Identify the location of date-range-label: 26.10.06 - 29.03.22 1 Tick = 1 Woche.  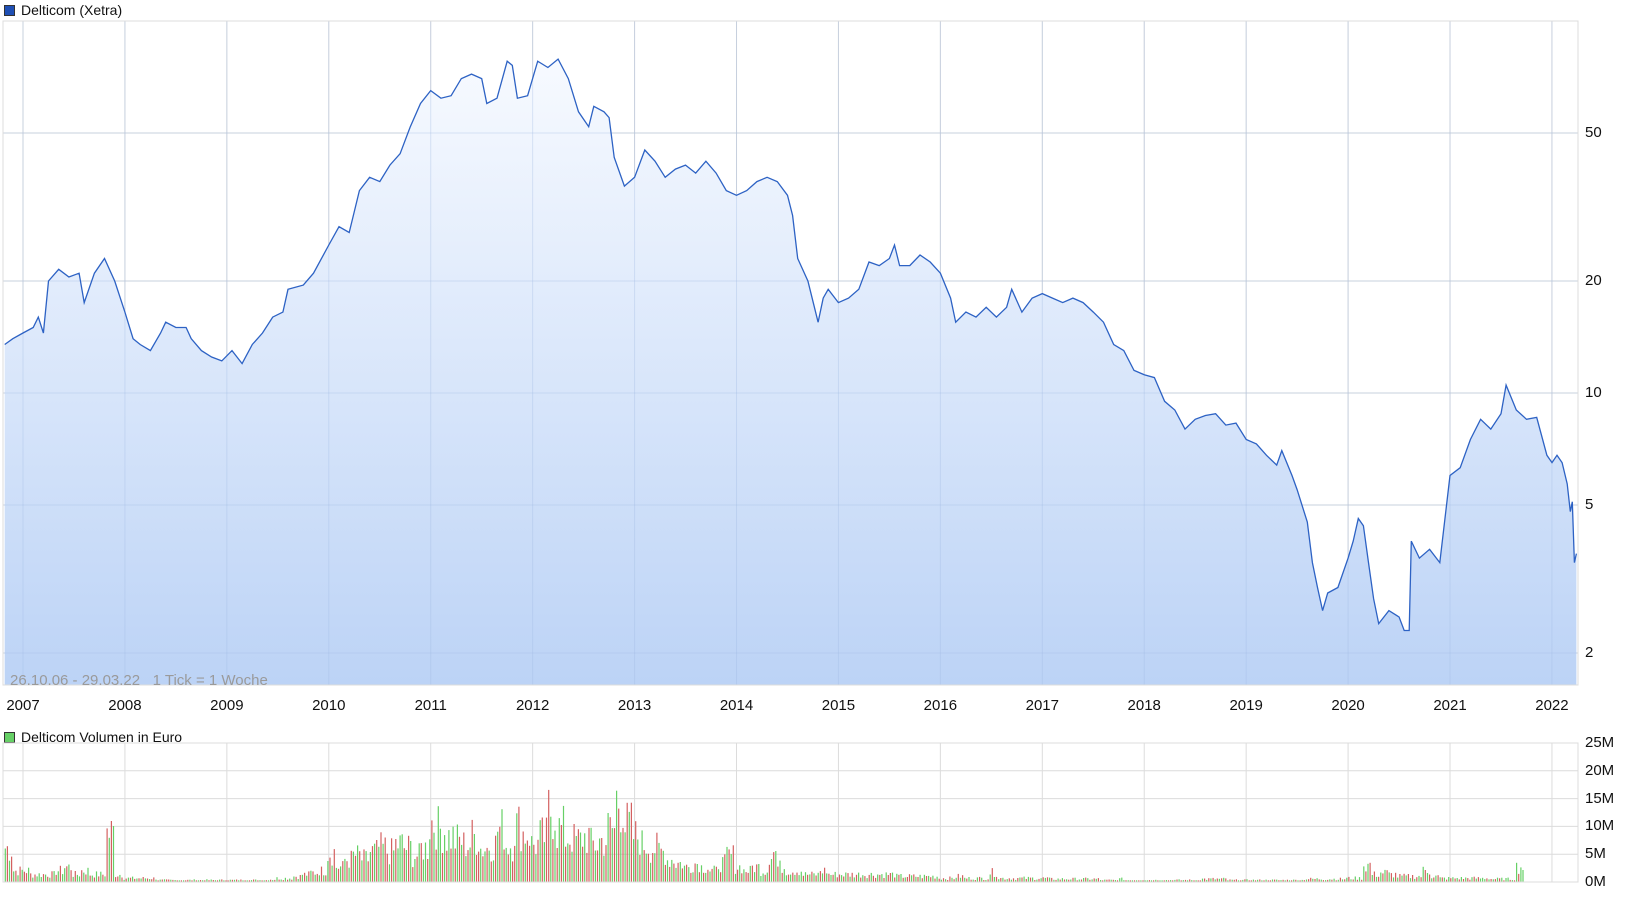
(139, 680).